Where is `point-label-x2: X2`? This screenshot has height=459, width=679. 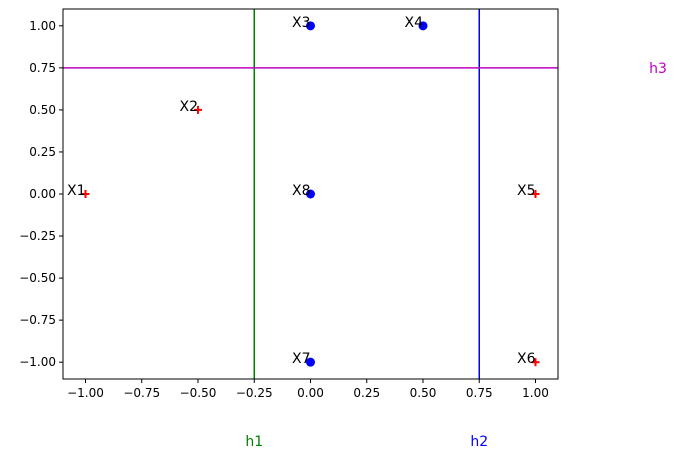 point-label-x2: X2 is located at coordinates (189, 107).